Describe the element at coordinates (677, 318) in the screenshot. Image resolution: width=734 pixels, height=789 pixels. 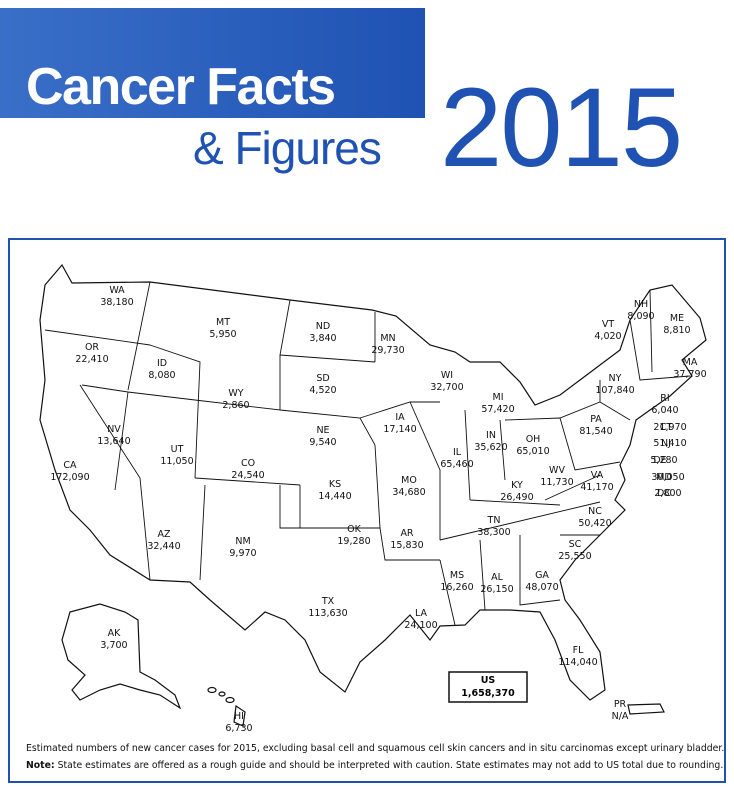
I see `state-abbr: ME` at that location.